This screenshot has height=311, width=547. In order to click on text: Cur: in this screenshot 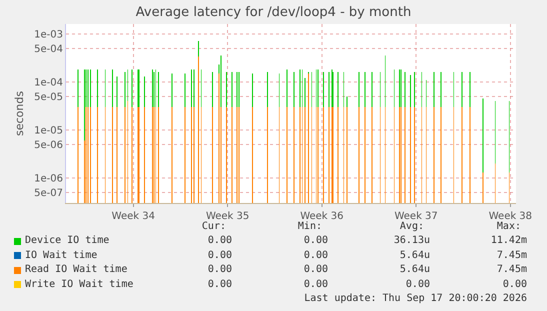, I will do `click(214, 227)`.